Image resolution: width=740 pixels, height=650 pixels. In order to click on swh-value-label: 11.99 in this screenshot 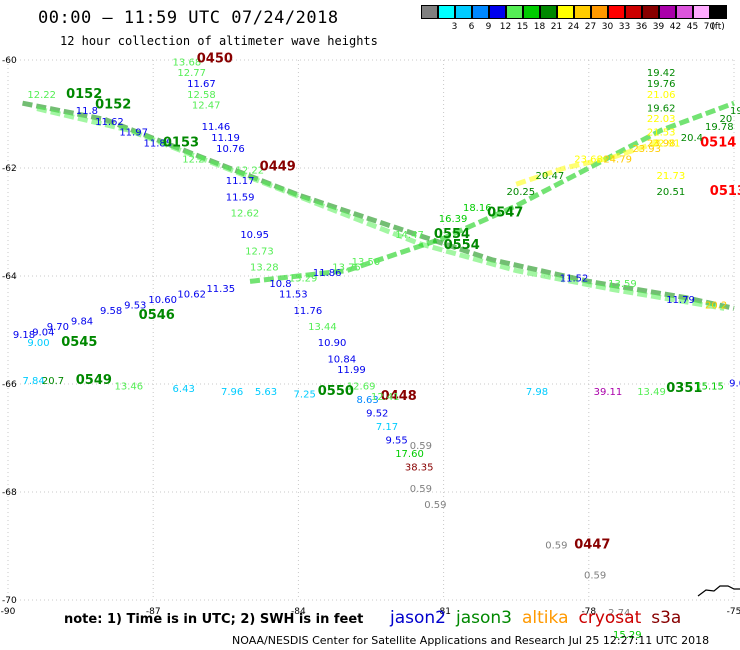, I will do `click(351, 370)`.